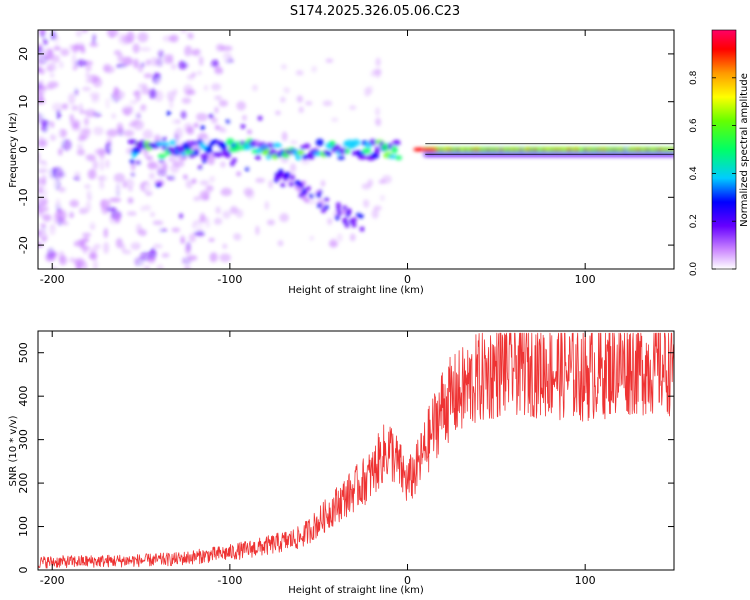 This screenshot has width=750, height=600. Describe the element at coordinates (724, 149) in the screenshot. I see `colorbar-gradient` at that location.